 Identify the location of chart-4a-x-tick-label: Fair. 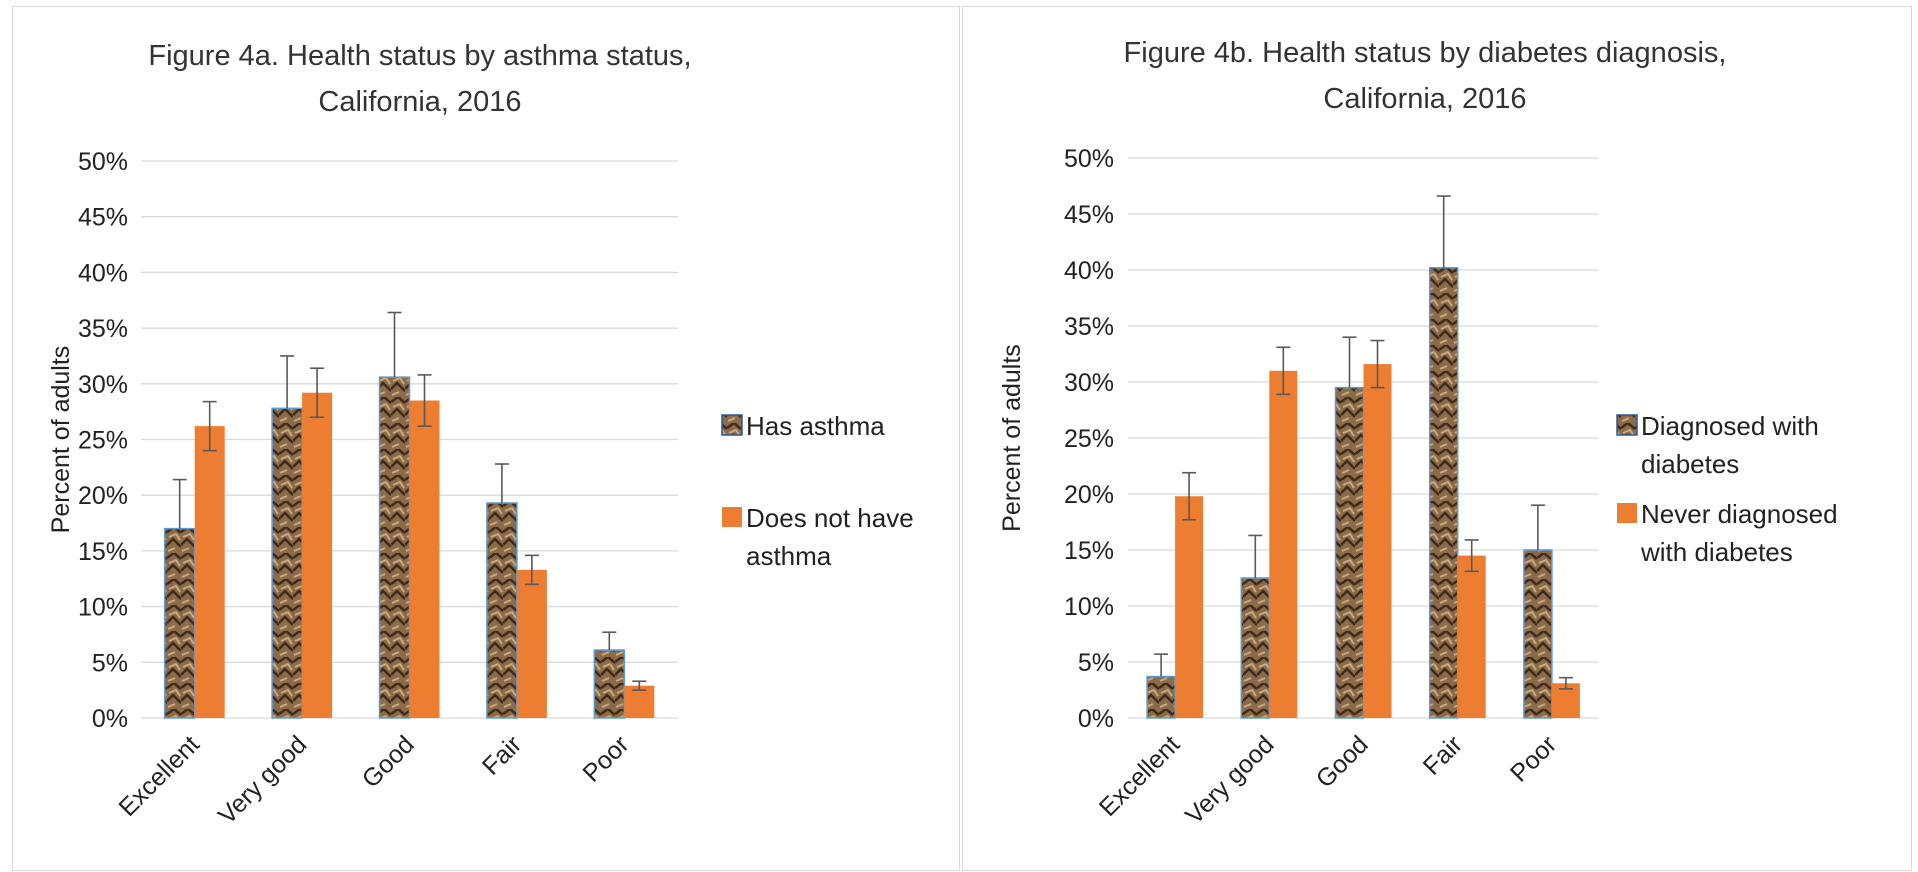
(502, 755).